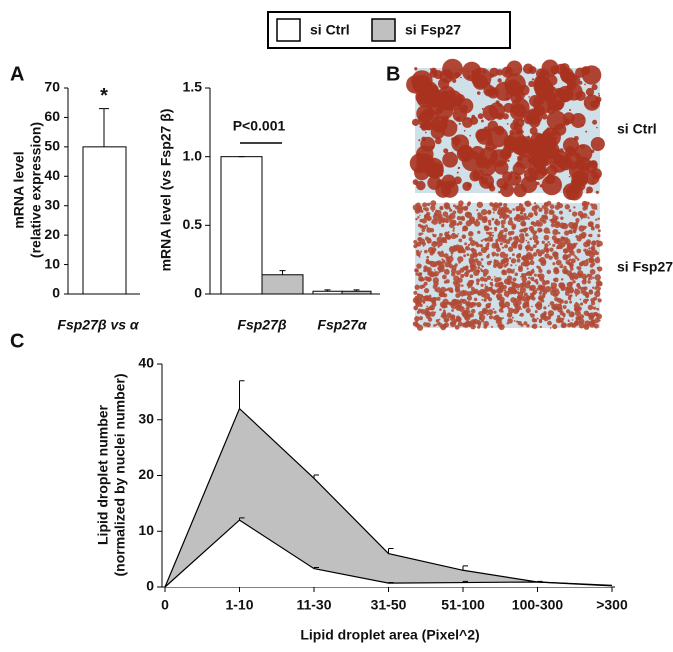 The width and height of the screenshot is (673, 652). I want to click on error-bar, so click(327, 290).